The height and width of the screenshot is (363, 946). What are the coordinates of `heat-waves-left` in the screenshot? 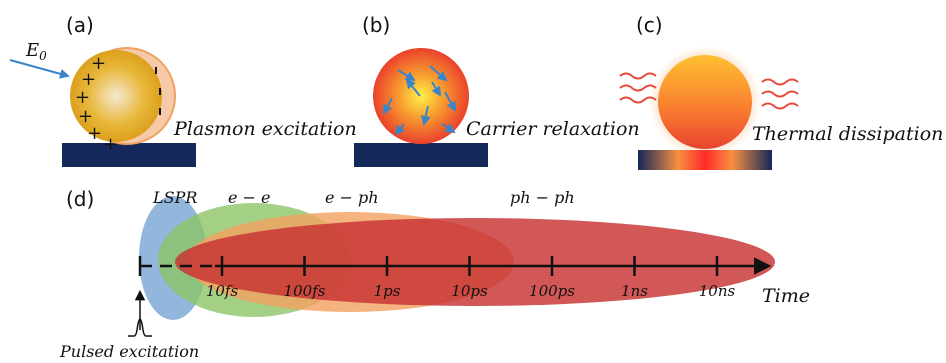 It's located at (638, 88).